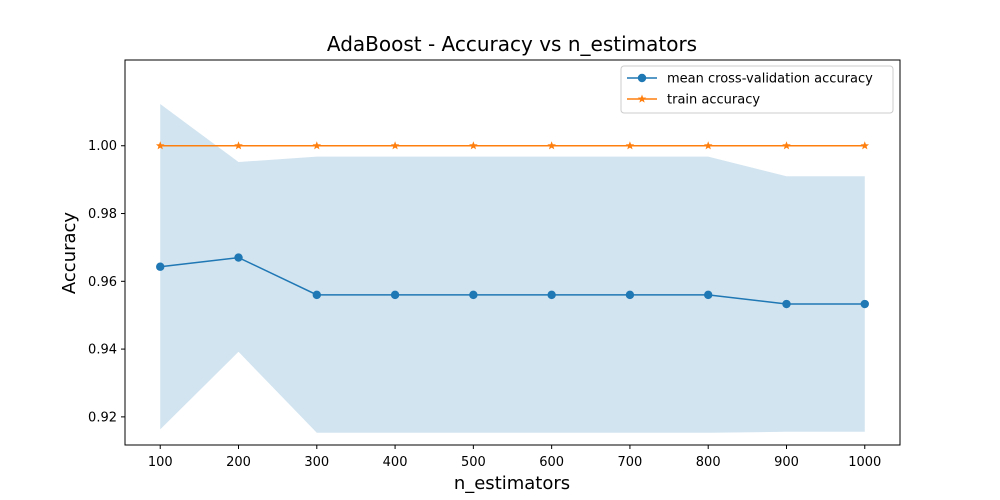  Describe the element at coordinates (551, 462) in the screenshot. I see `x-tick-label: 600` at that location.